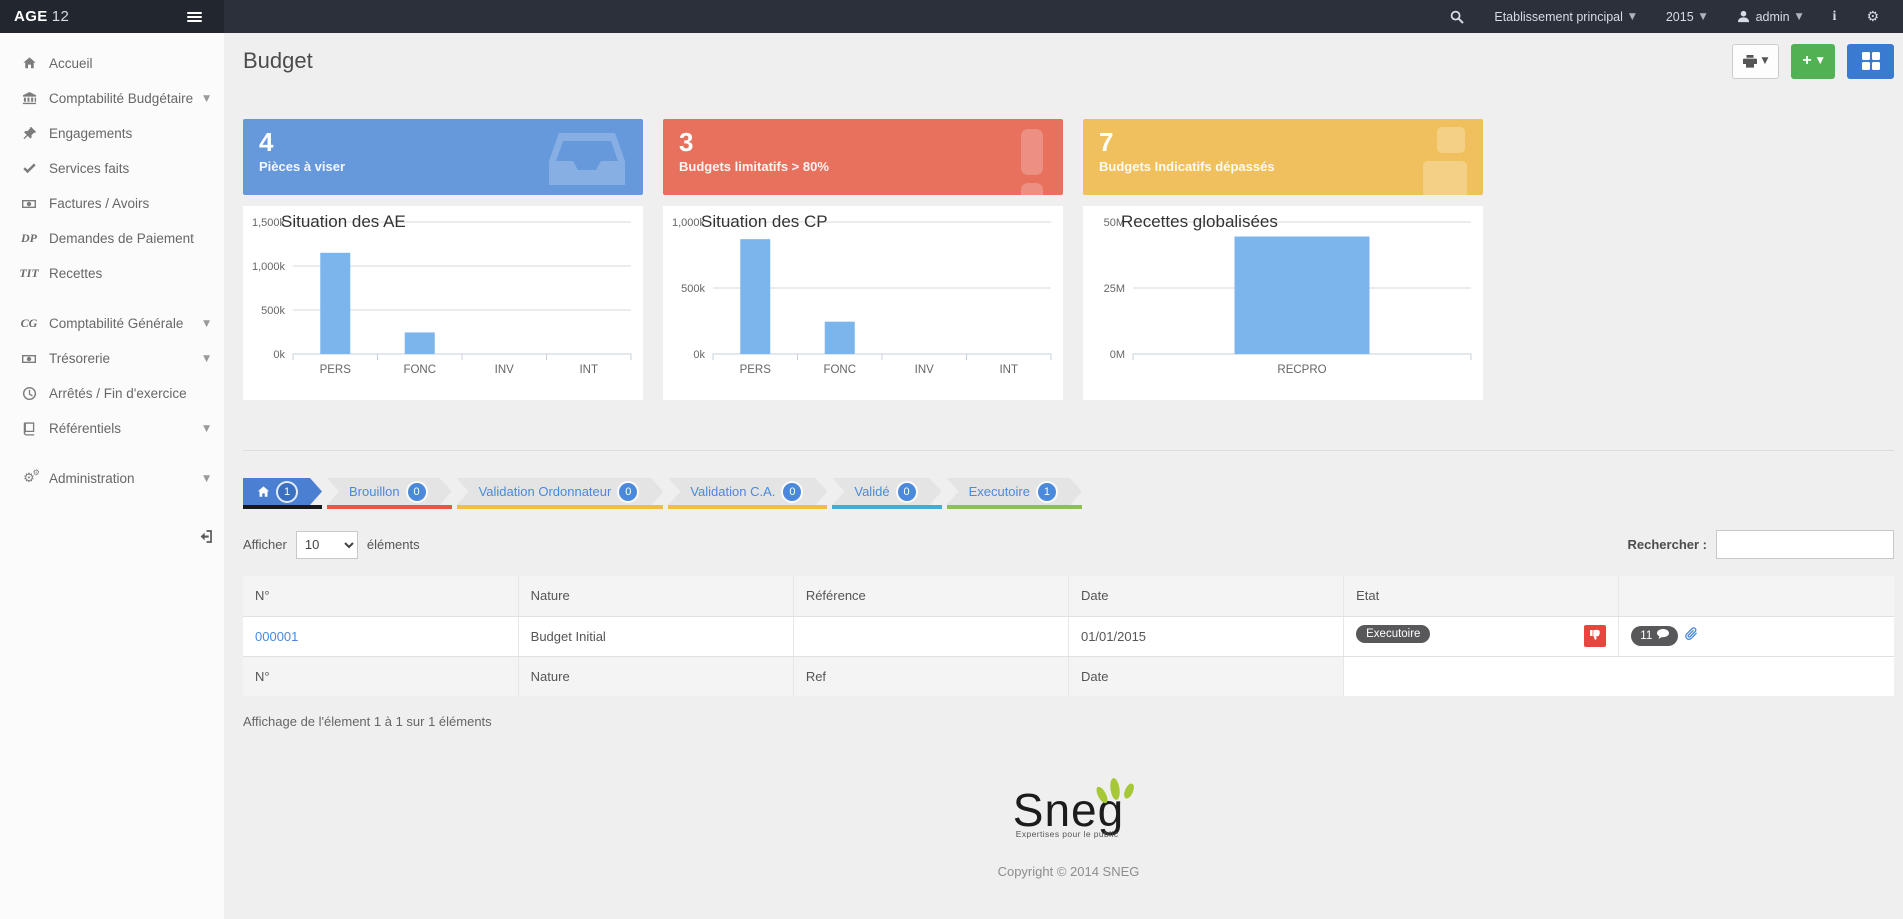  What do you see at coordinates (29, 133) in the screenshot?
I see `pin-icon` at bounding box center [29, 133].